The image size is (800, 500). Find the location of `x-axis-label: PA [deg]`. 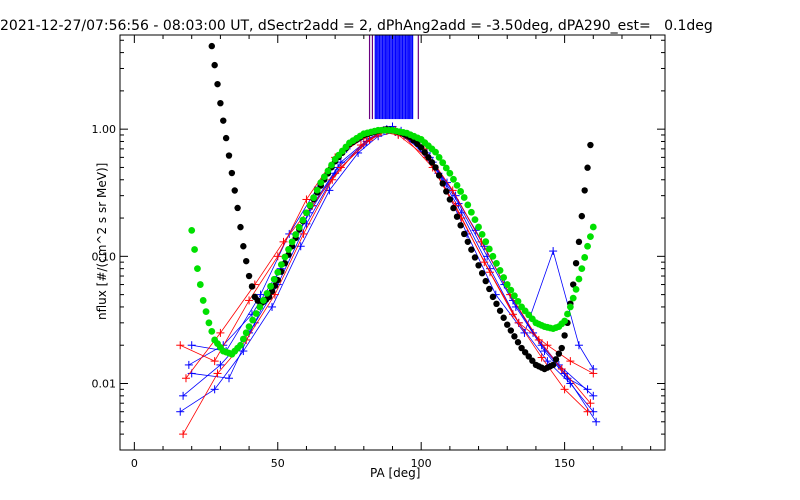

x-axis-label: PA [deg] is located at coordinates (395, 473).